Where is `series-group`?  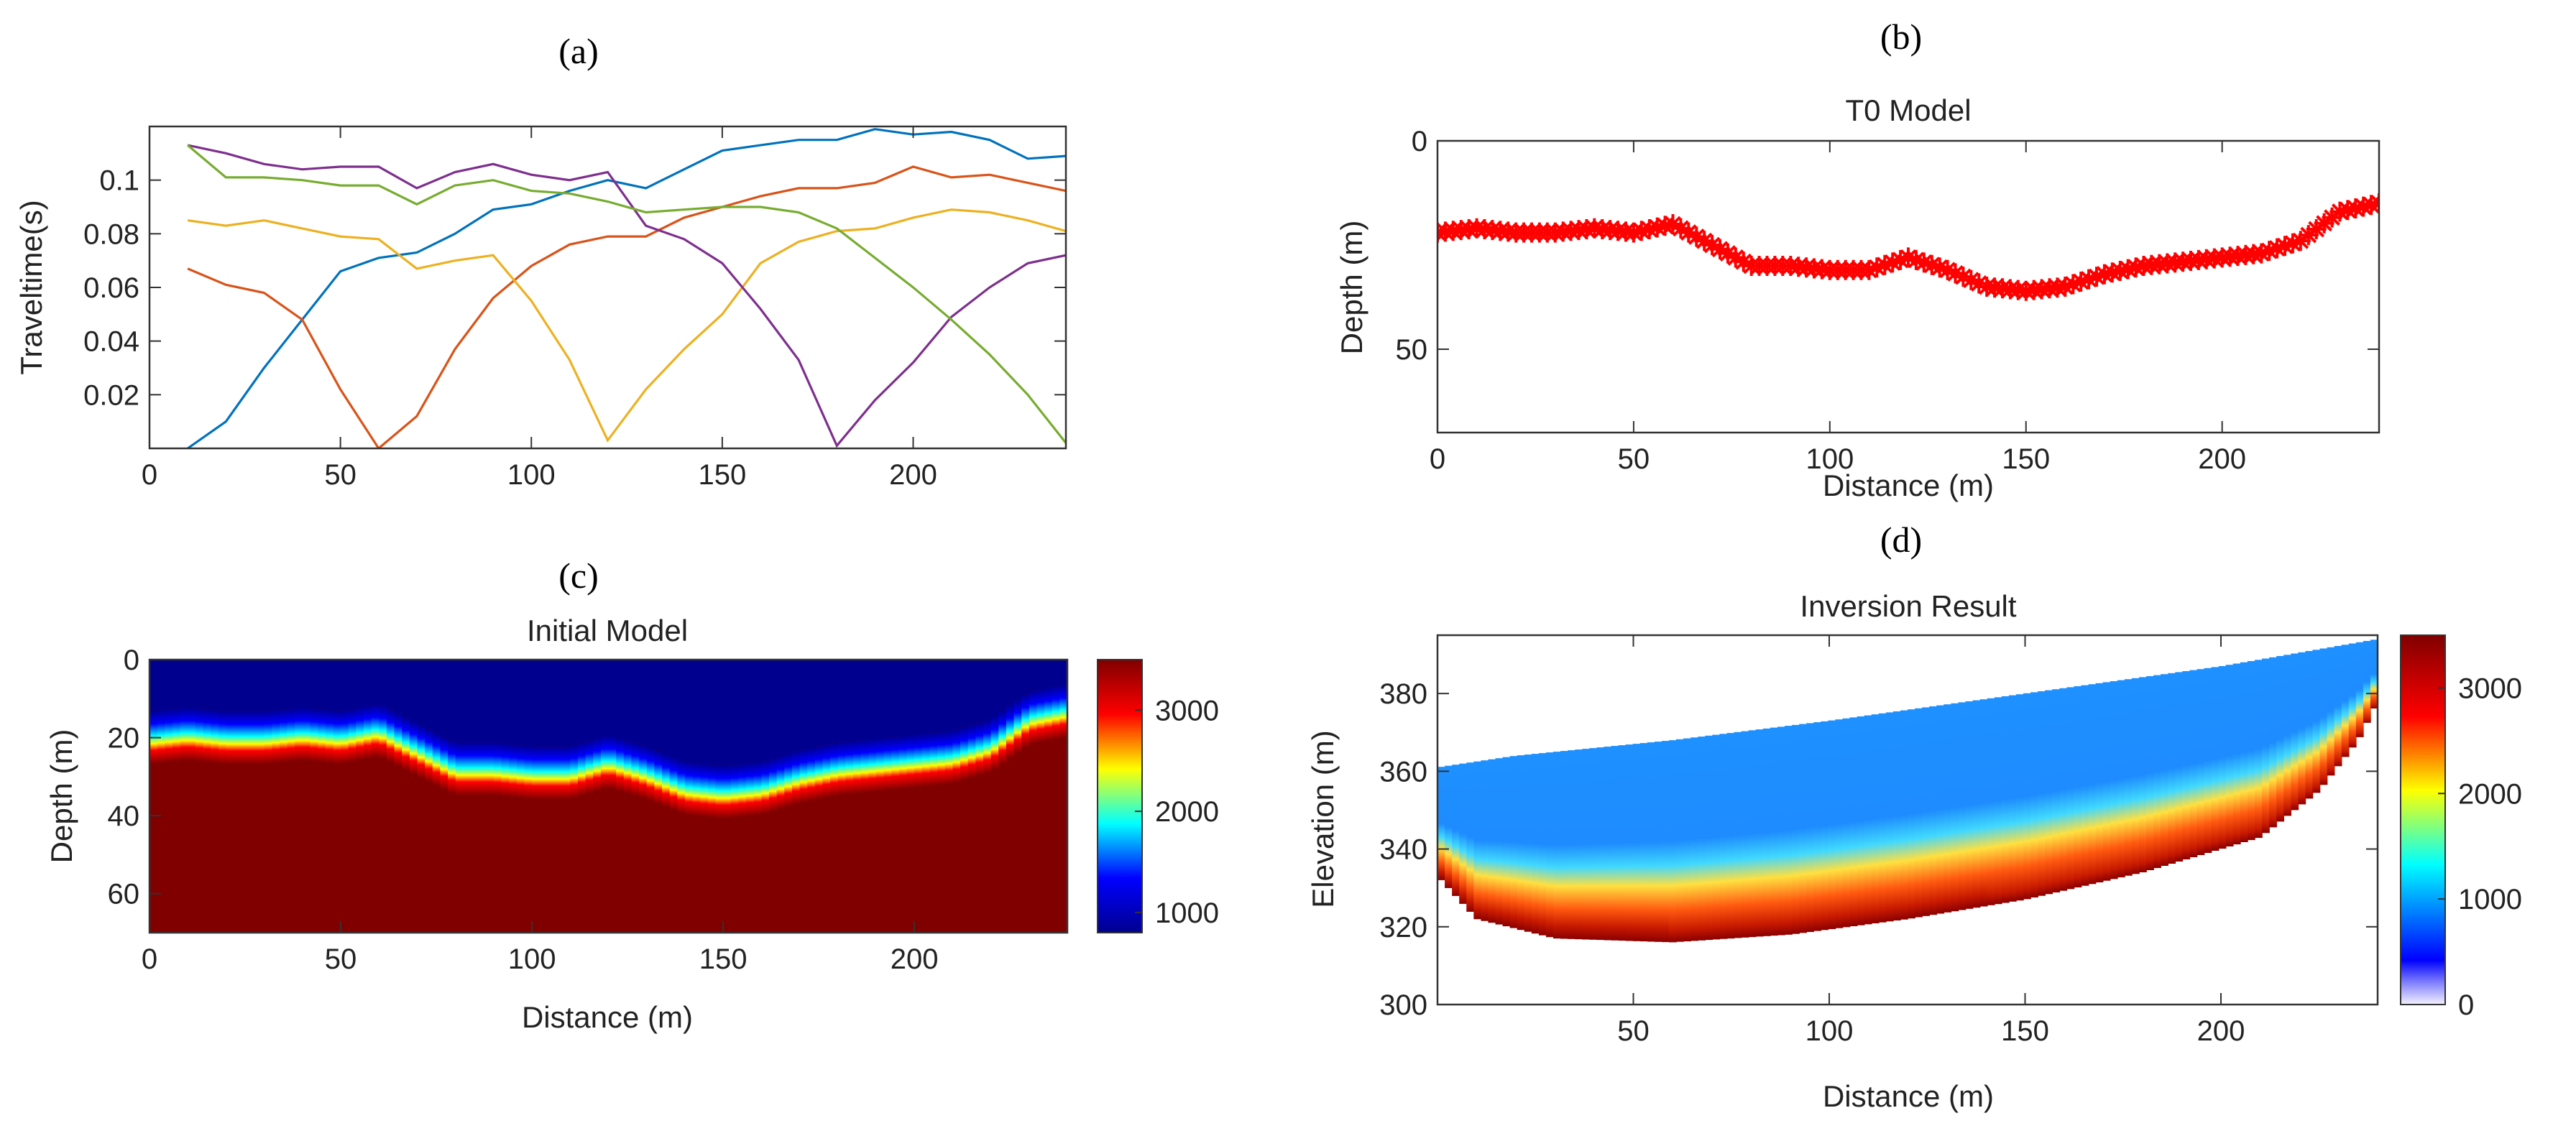
series-group is located at coordinates (626, 288).